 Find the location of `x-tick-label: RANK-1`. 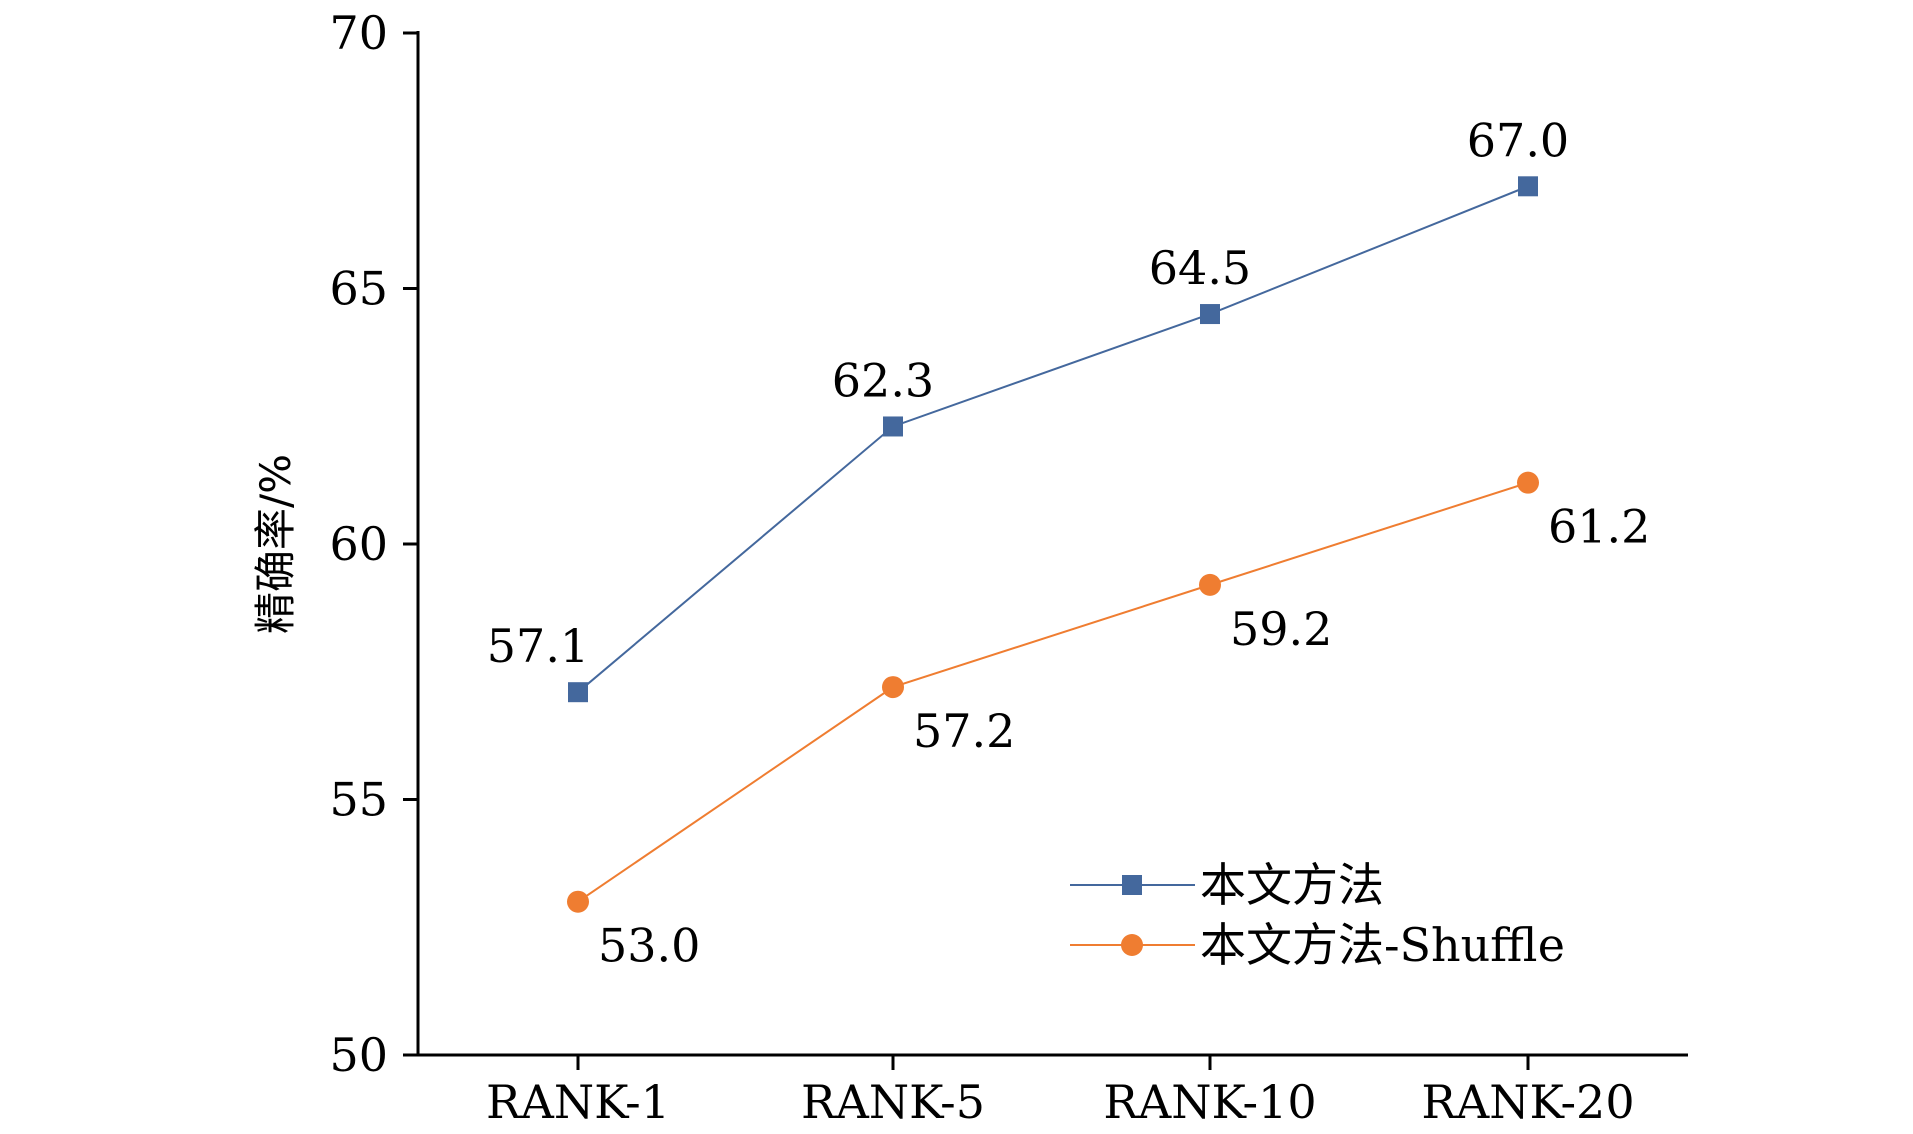

x-tick-label: RANK-1 is located at coordinates (578, 1102).